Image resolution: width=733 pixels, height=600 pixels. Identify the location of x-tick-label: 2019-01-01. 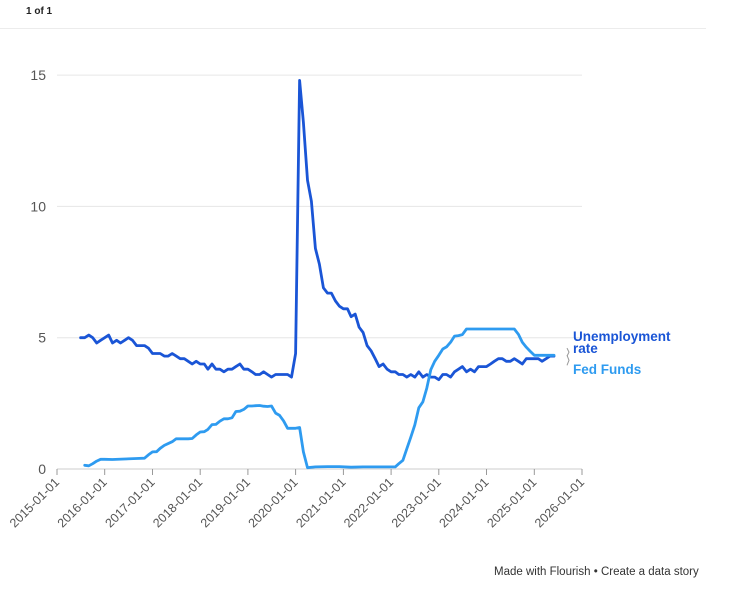
(225, 502).